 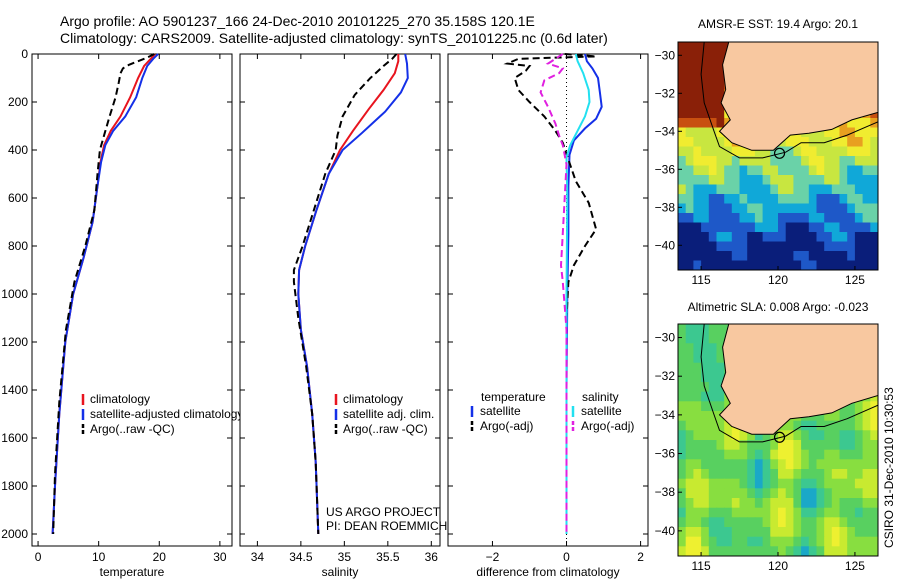 What do you see at coordinates (701, 280) in the screenshot?
I see `x-tick-label: 115` at bounding box center [701, 280].